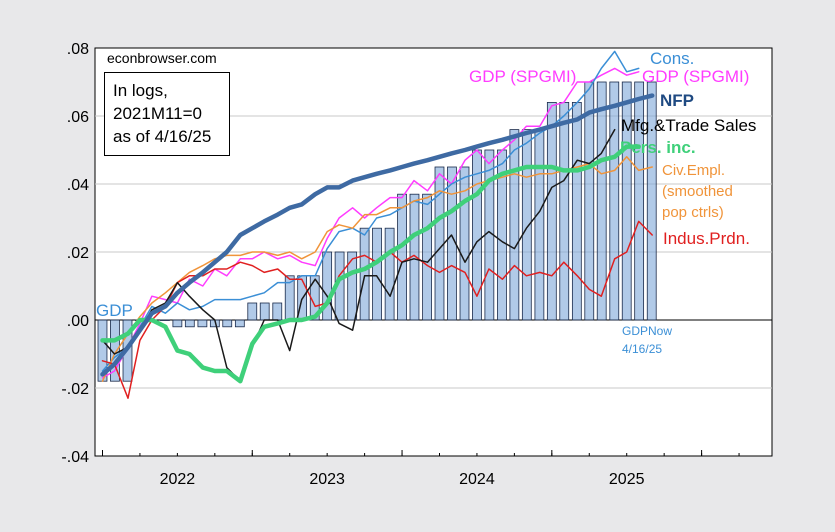  Describe the element at coordinates (75, 457) in the screenshot. I see `y-tick-label: -.04` at that location.